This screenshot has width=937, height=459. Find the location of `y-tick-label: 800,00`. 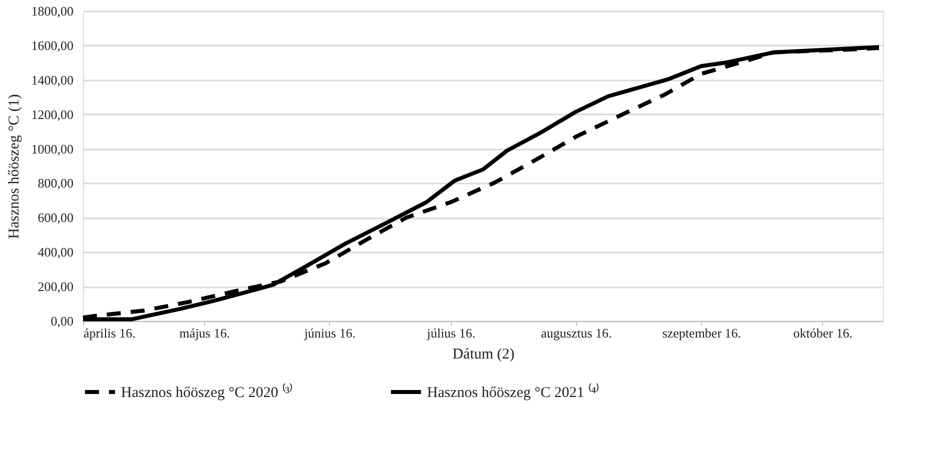

y-tick-label: 800,00 is located at coordinates (56, 183).